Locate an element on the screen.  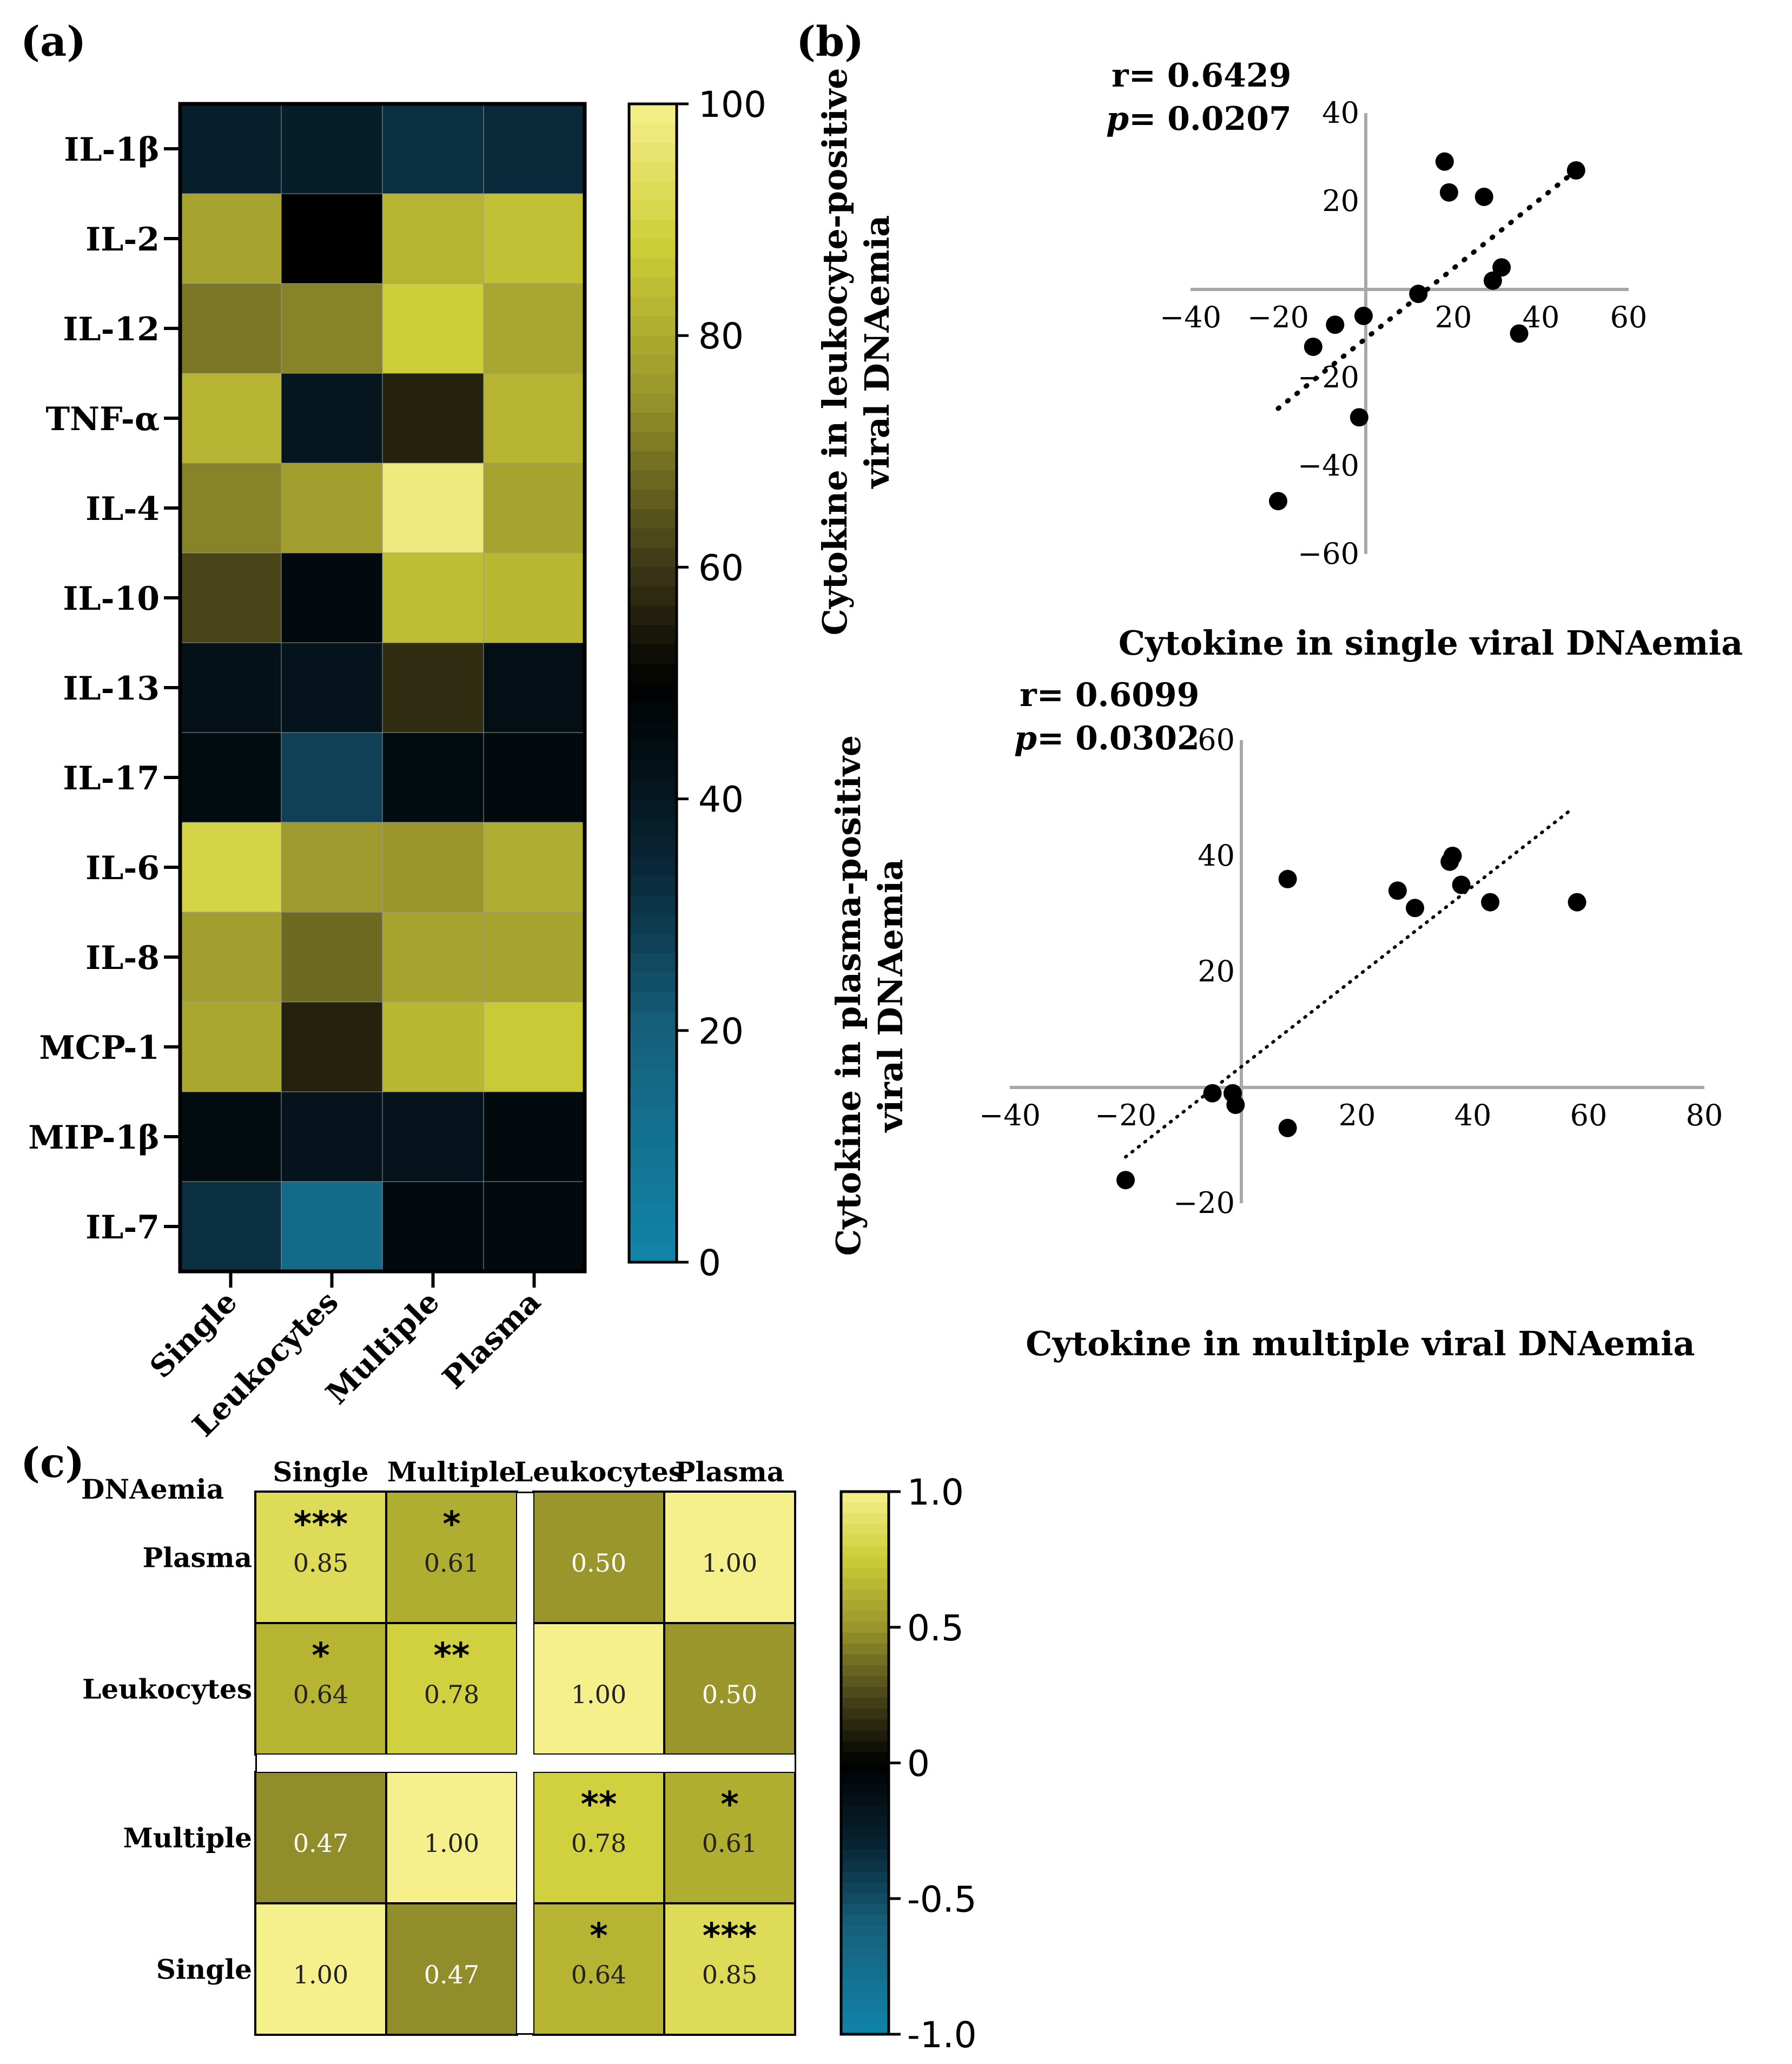
matrix-row-label: Leukocytes is located at coordinates (167, 1689).